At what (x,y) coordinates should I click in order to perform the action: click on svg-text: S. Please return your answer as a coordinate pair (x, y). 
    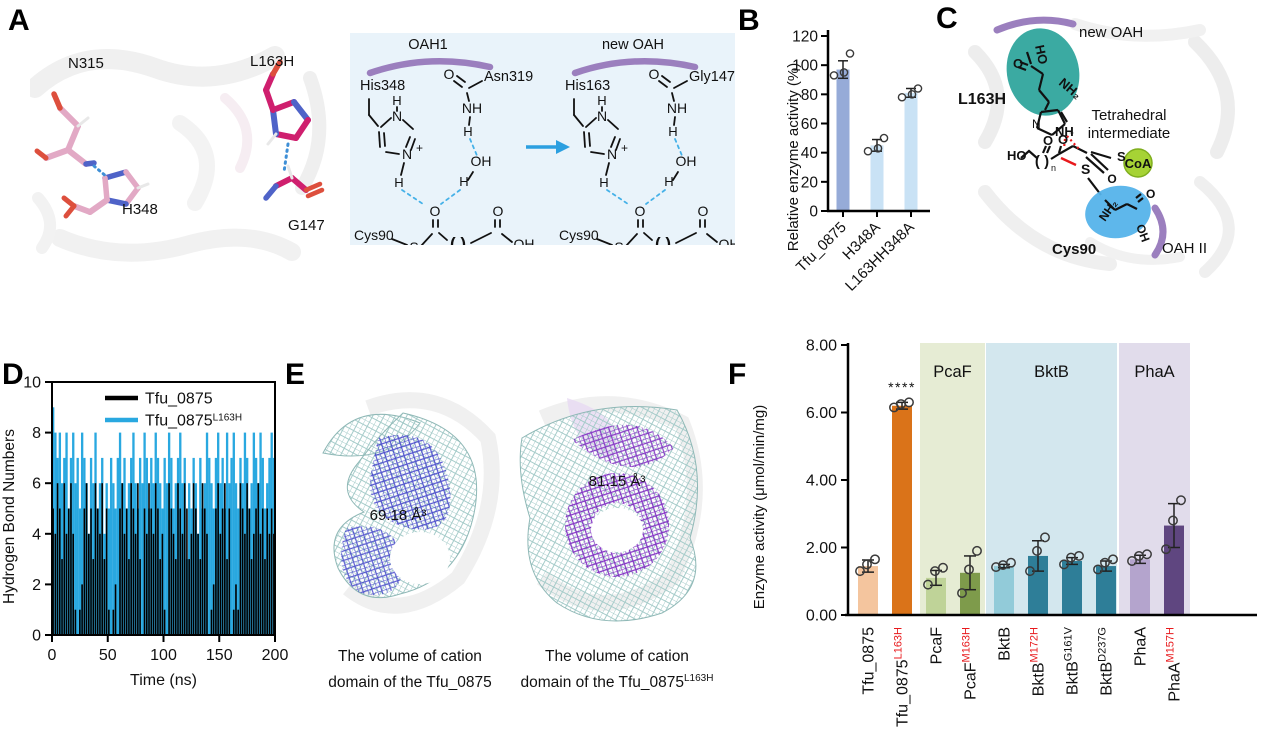
    Looking at the image, I should click on (413, 242).